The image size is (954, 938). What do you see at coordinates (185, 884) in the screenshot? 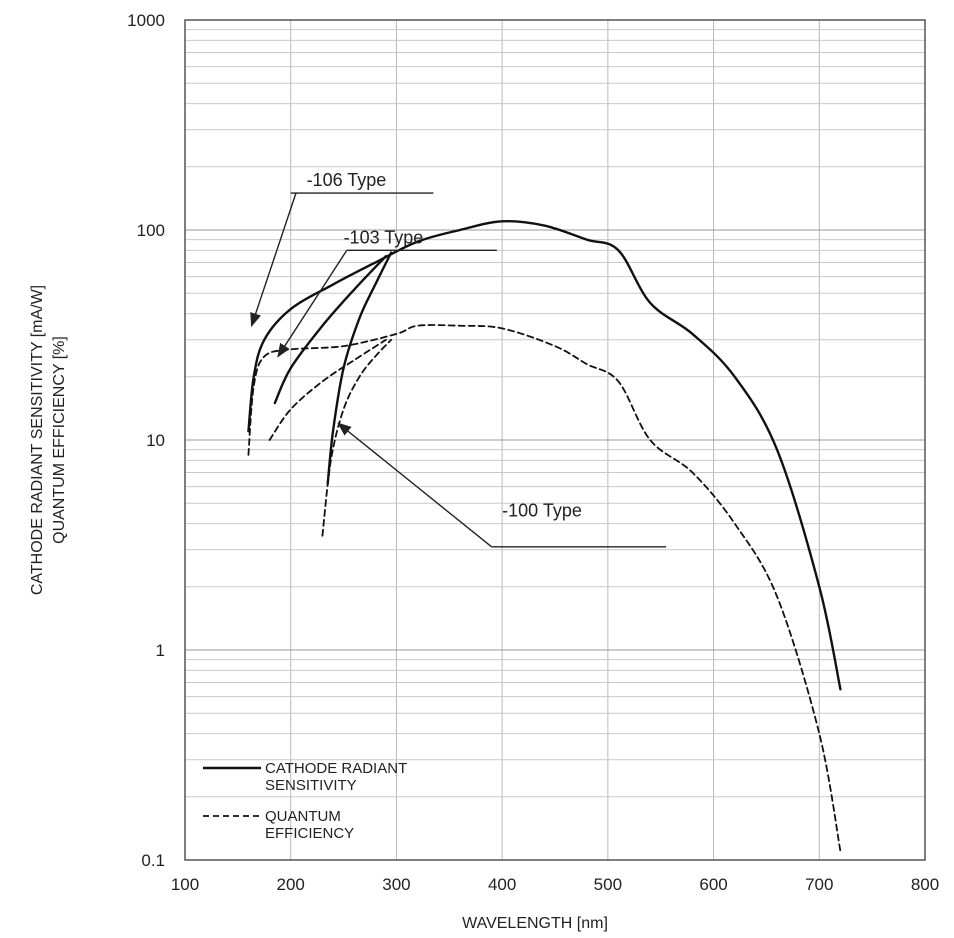
I see `x-tick-label: 100` at bounding box center [185, 884].